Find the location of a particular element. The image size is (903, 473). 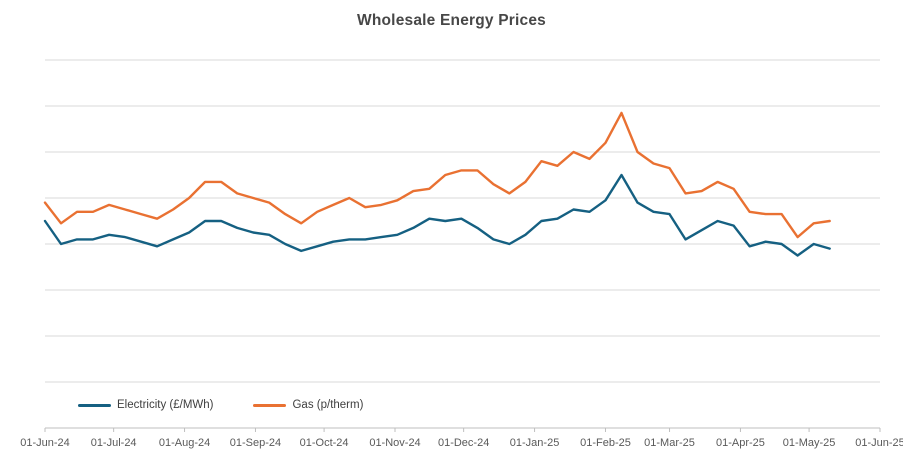

chart-title: Wholesale Energy Prices is located at coordinates (451, 20).